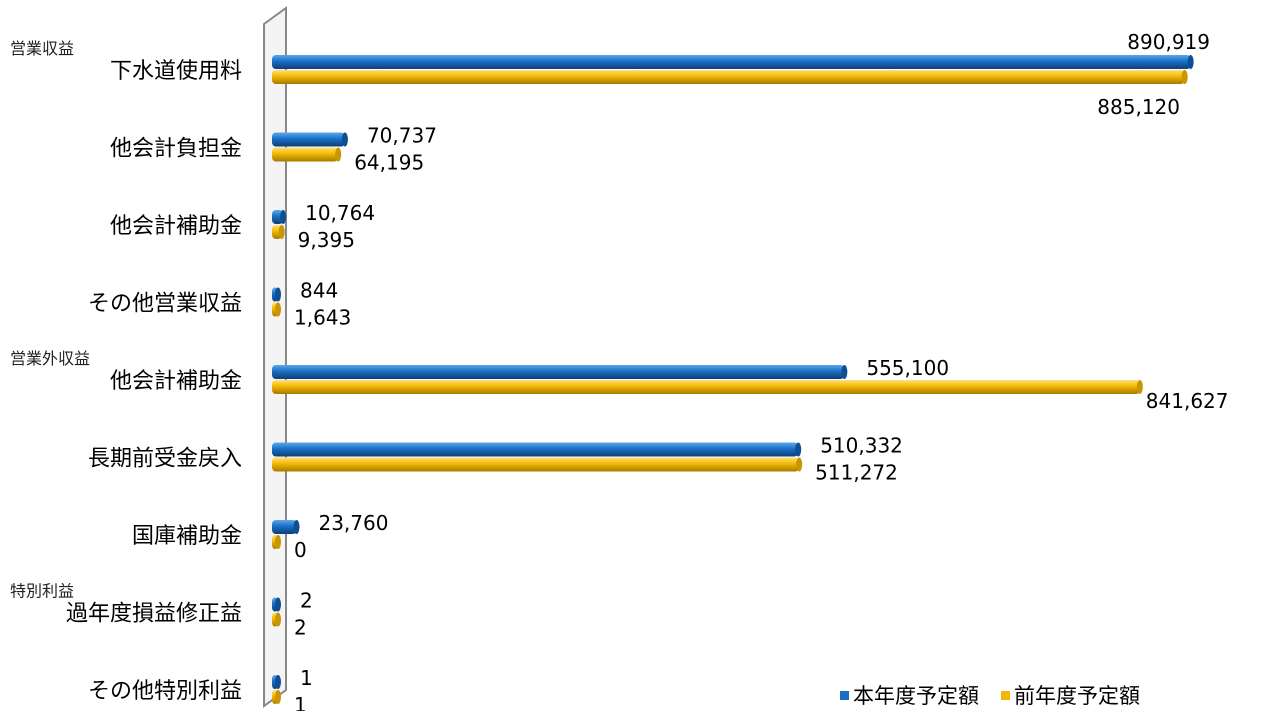 The width and height of the screenshot is (1262, 711). I want to click on data-label: 70,737, so click(402, 136).